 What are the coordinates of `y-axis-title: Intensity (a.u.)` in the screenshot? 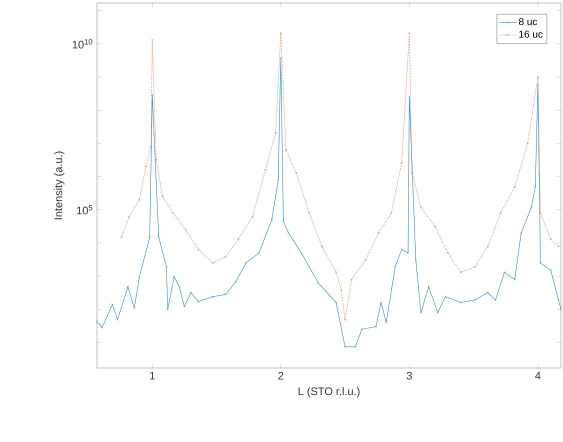 It's located at (59, 185).